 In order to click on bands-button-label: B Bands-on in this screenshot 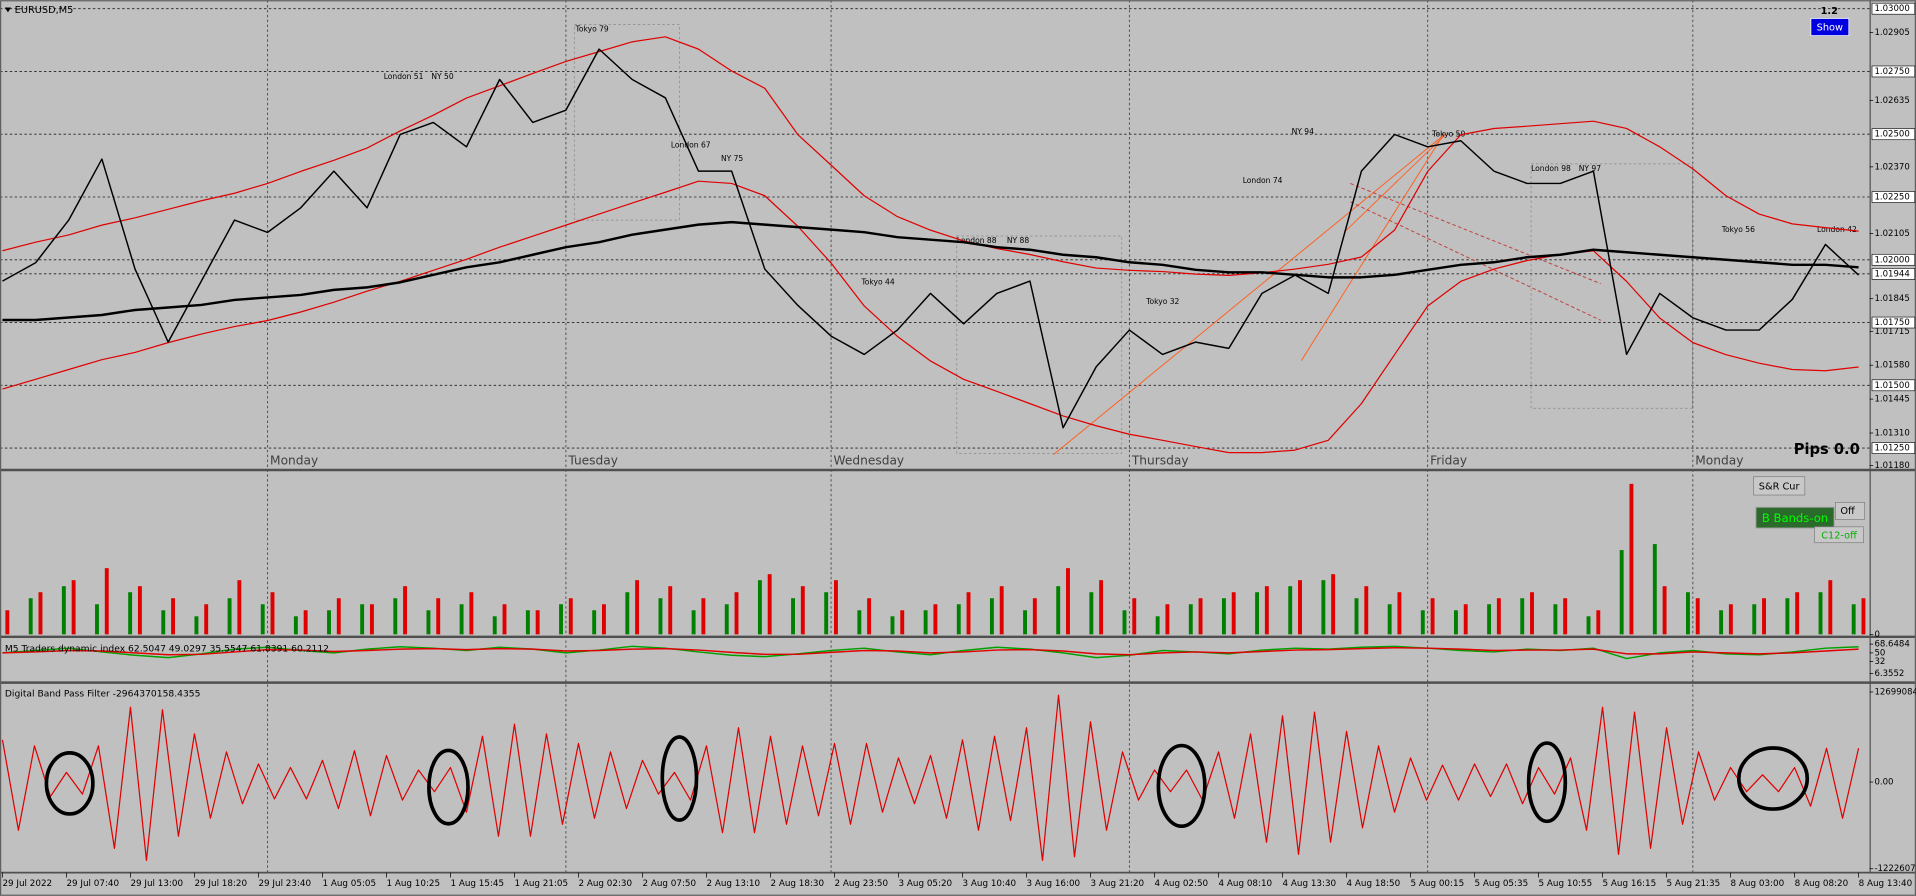, I will do `click(1795, 518)`.